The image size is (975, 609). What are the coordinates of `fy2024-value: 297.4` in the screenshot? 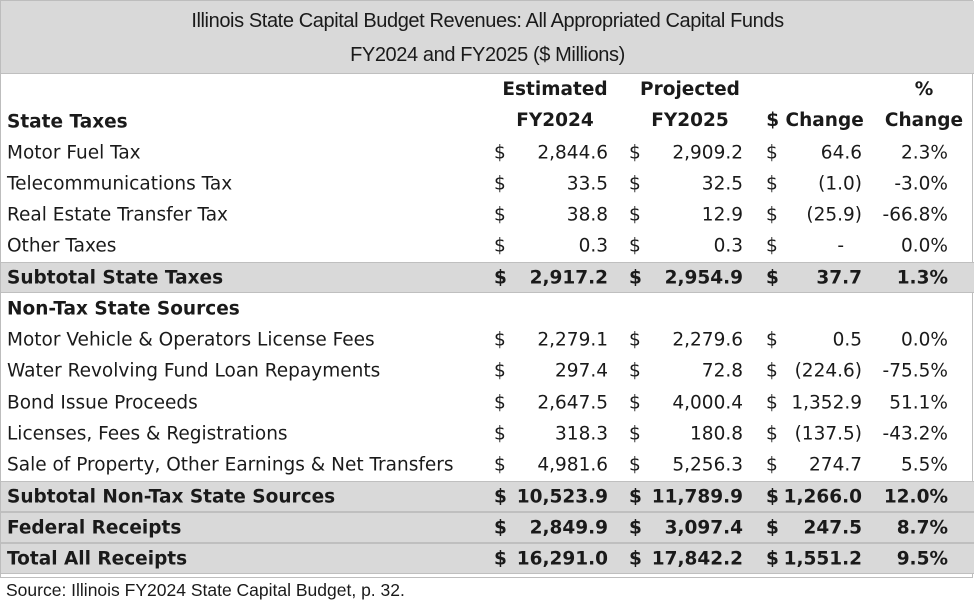 It's located at (581, 370).